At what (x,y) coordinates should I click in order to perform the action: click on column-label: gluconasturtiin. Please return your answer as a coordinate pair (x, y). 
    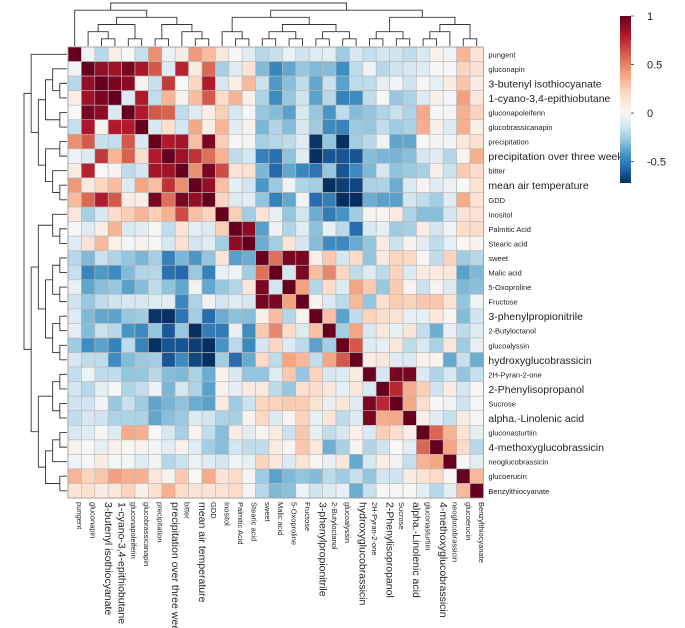
    Looking at the image, I should click on (428, 526).